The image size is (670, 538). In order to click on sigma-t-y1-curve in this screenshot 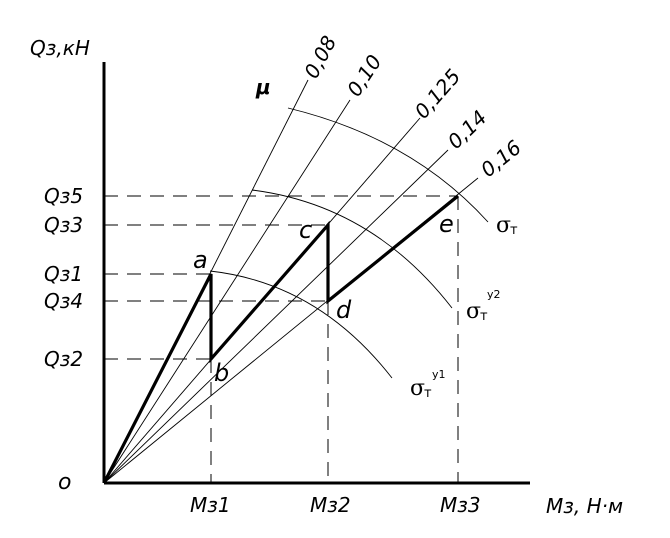, I will do `click(301, 324)`.